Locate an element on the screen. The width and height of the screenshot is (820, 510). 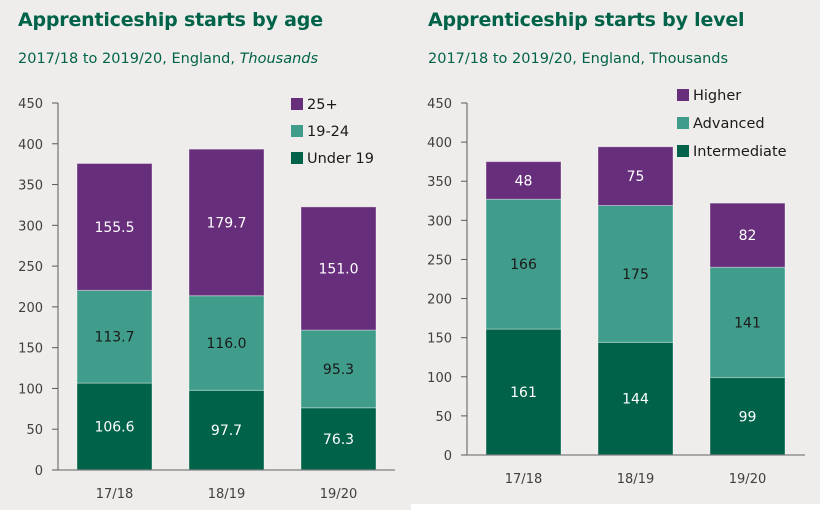
bar-data-label-level: 175 is located at coordinates (635, 275).